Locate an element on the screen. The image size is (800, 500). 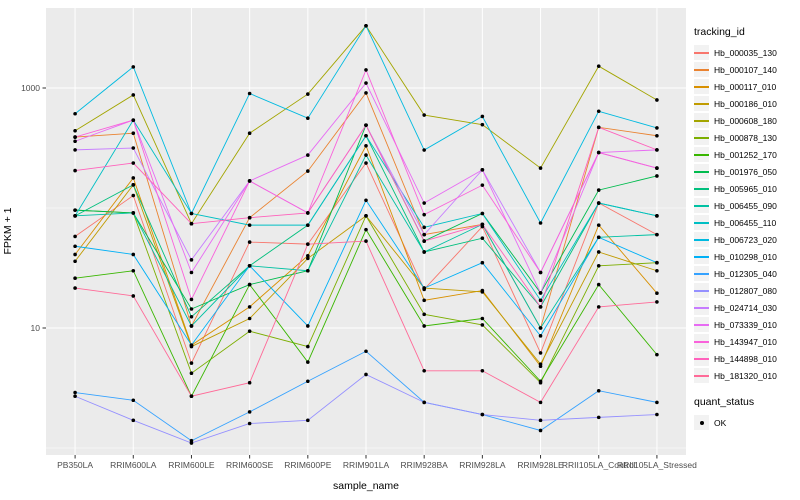
x-tick-label: RRIM600SE is located at coordinates (250, 465).